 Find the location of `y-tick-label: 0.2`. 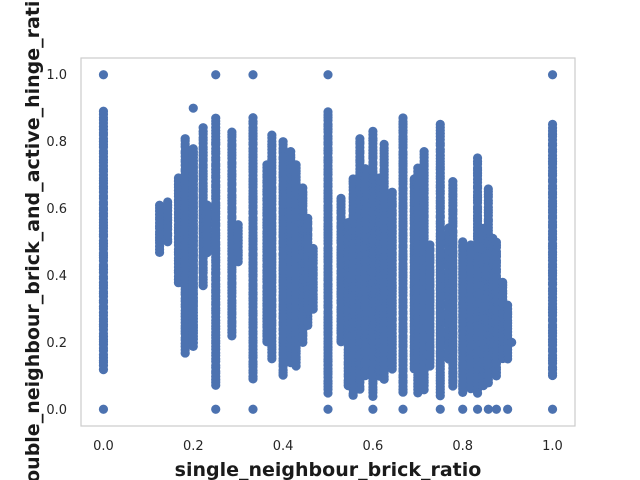

y-tick-label: 0.2 is located at coordinates (56, 343).